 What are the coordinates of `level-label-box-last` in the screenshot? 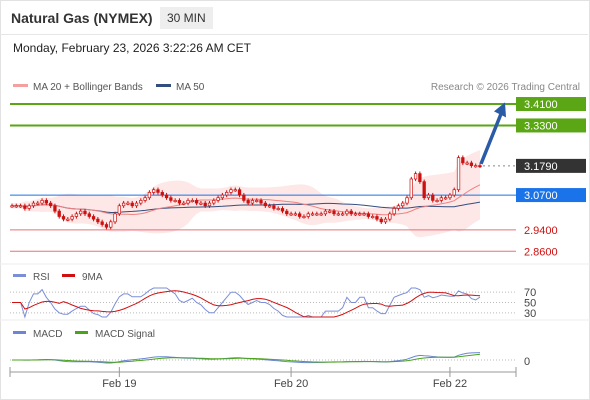 It's located at (551, 165).